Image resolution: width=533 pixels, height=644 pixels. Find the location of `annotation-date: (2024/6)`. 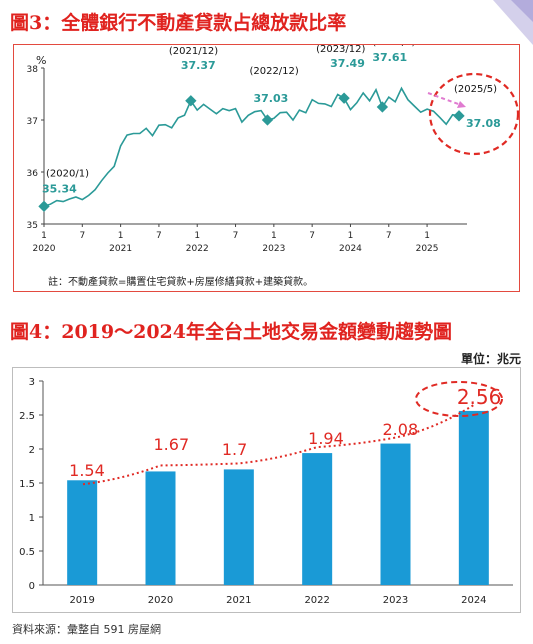

annotation-date: (2024/6) is located at coordinates (393, 46).